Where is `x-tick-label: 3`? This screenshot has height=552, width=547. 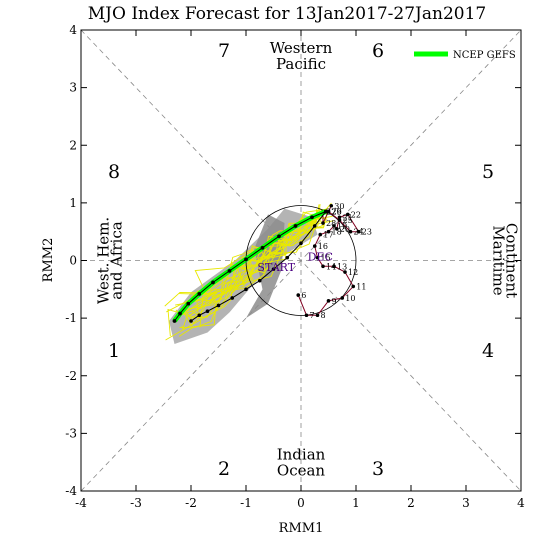 x-tick-label: 3 is located at coordinates (466, 503).